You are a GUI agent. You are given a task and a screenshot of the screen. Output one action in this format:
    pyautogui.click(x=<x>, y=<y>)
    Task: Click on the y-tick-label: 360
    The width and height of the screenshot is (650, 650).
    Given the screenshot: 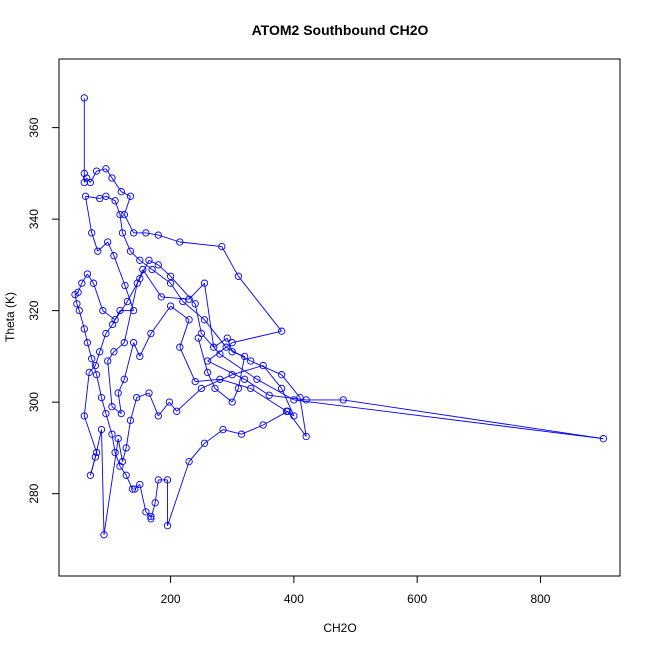 What is the action you would take?
    pyautogui.click(x=34, y=127)
    